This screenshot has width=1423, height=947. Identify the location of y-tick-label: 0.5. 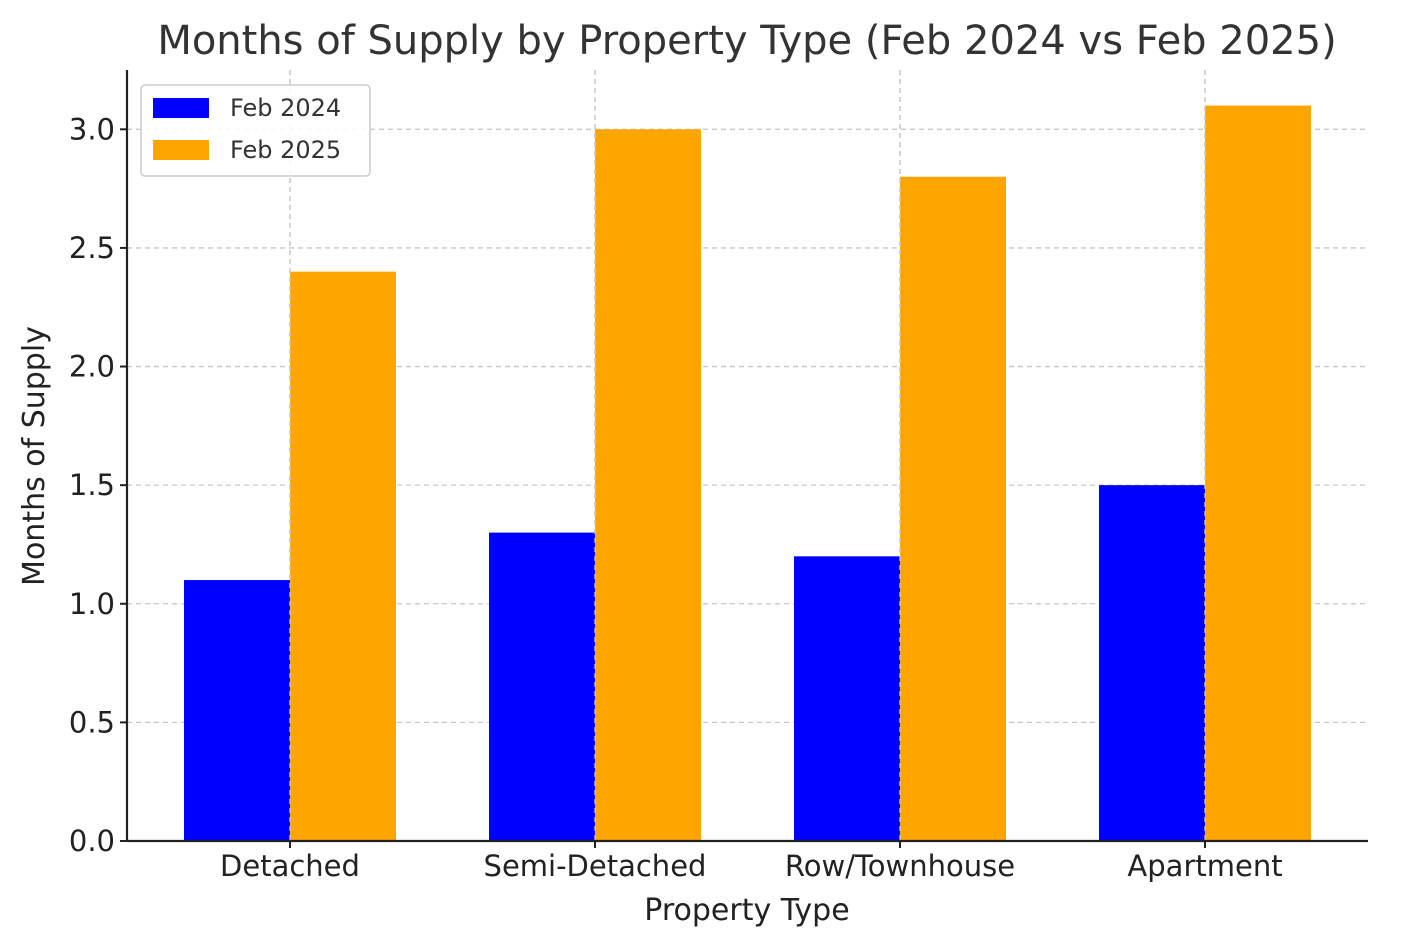
(92, 722).